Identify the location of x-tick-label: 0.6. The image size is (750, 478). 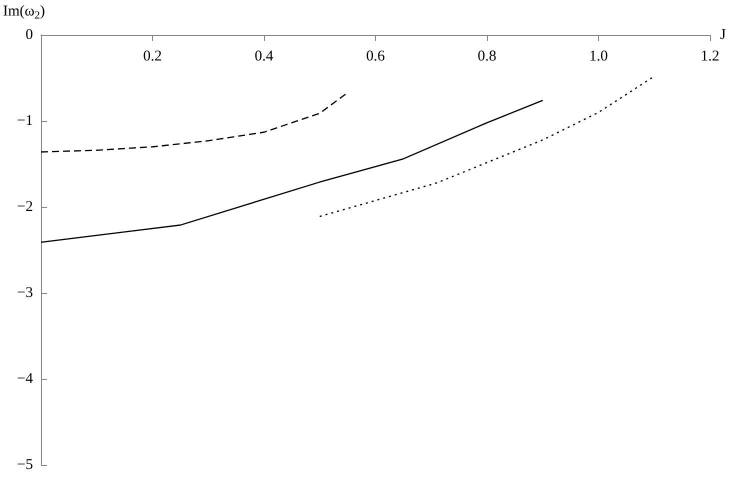
(376, 56).